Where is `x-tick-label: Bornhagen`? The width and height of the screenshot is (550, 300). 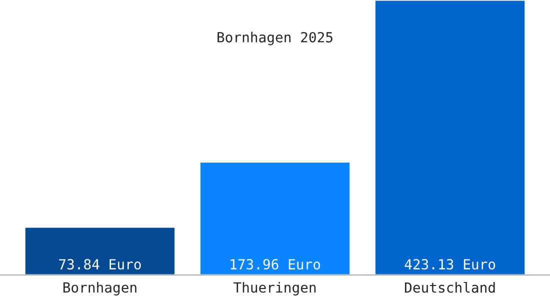
x-tick-label: Bornhagen is located at coordinates (99, 289).